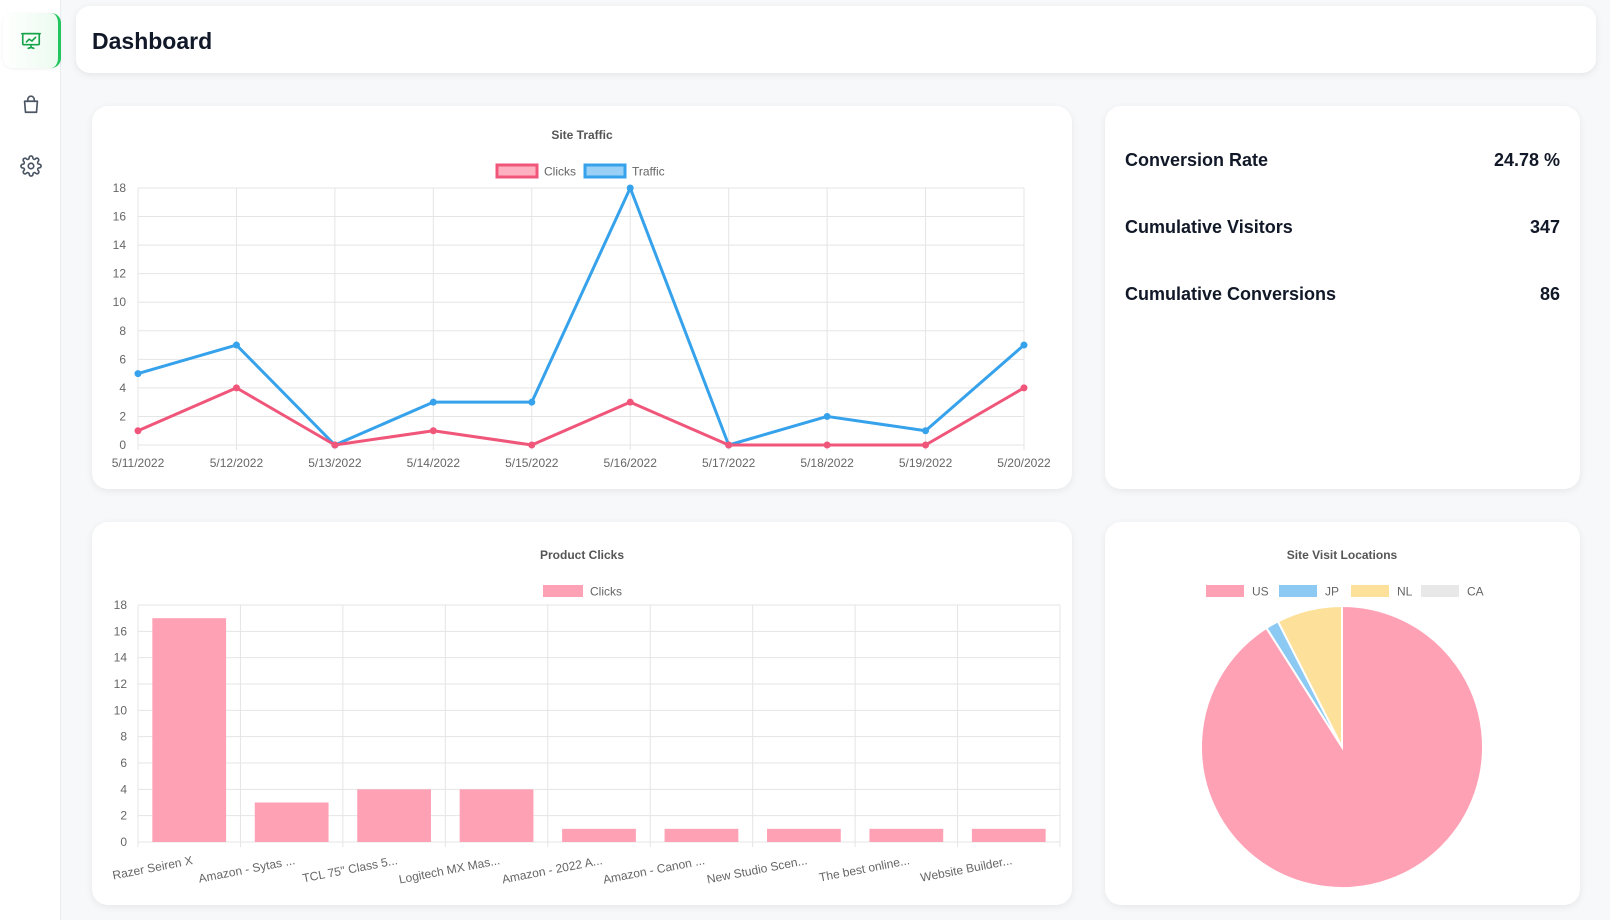  What do you see at coordinates (1332, 592) in the screenshot?
I see `legend-label: JP` at bounding box center [1332, 592].